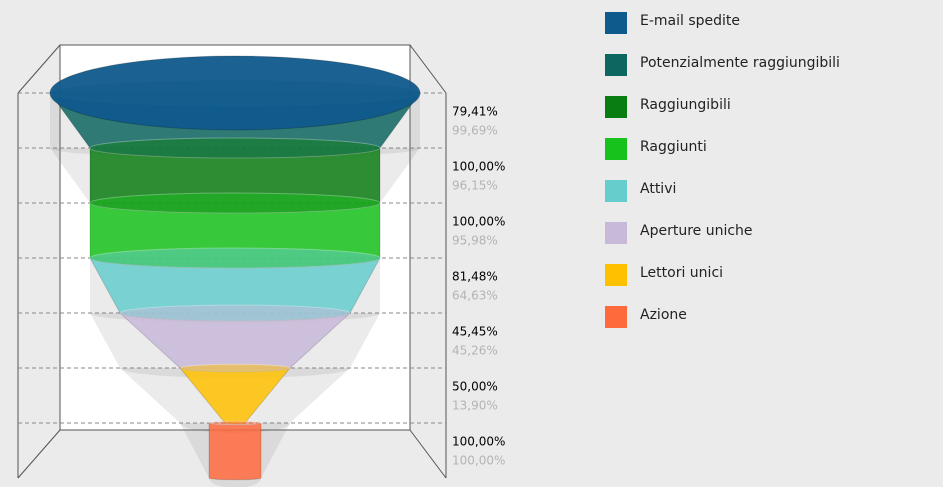  What do you see at coordinates (475, 112) in the screenshot?
I see `rate-label: 79,41%` at bounding box center [475, 112].